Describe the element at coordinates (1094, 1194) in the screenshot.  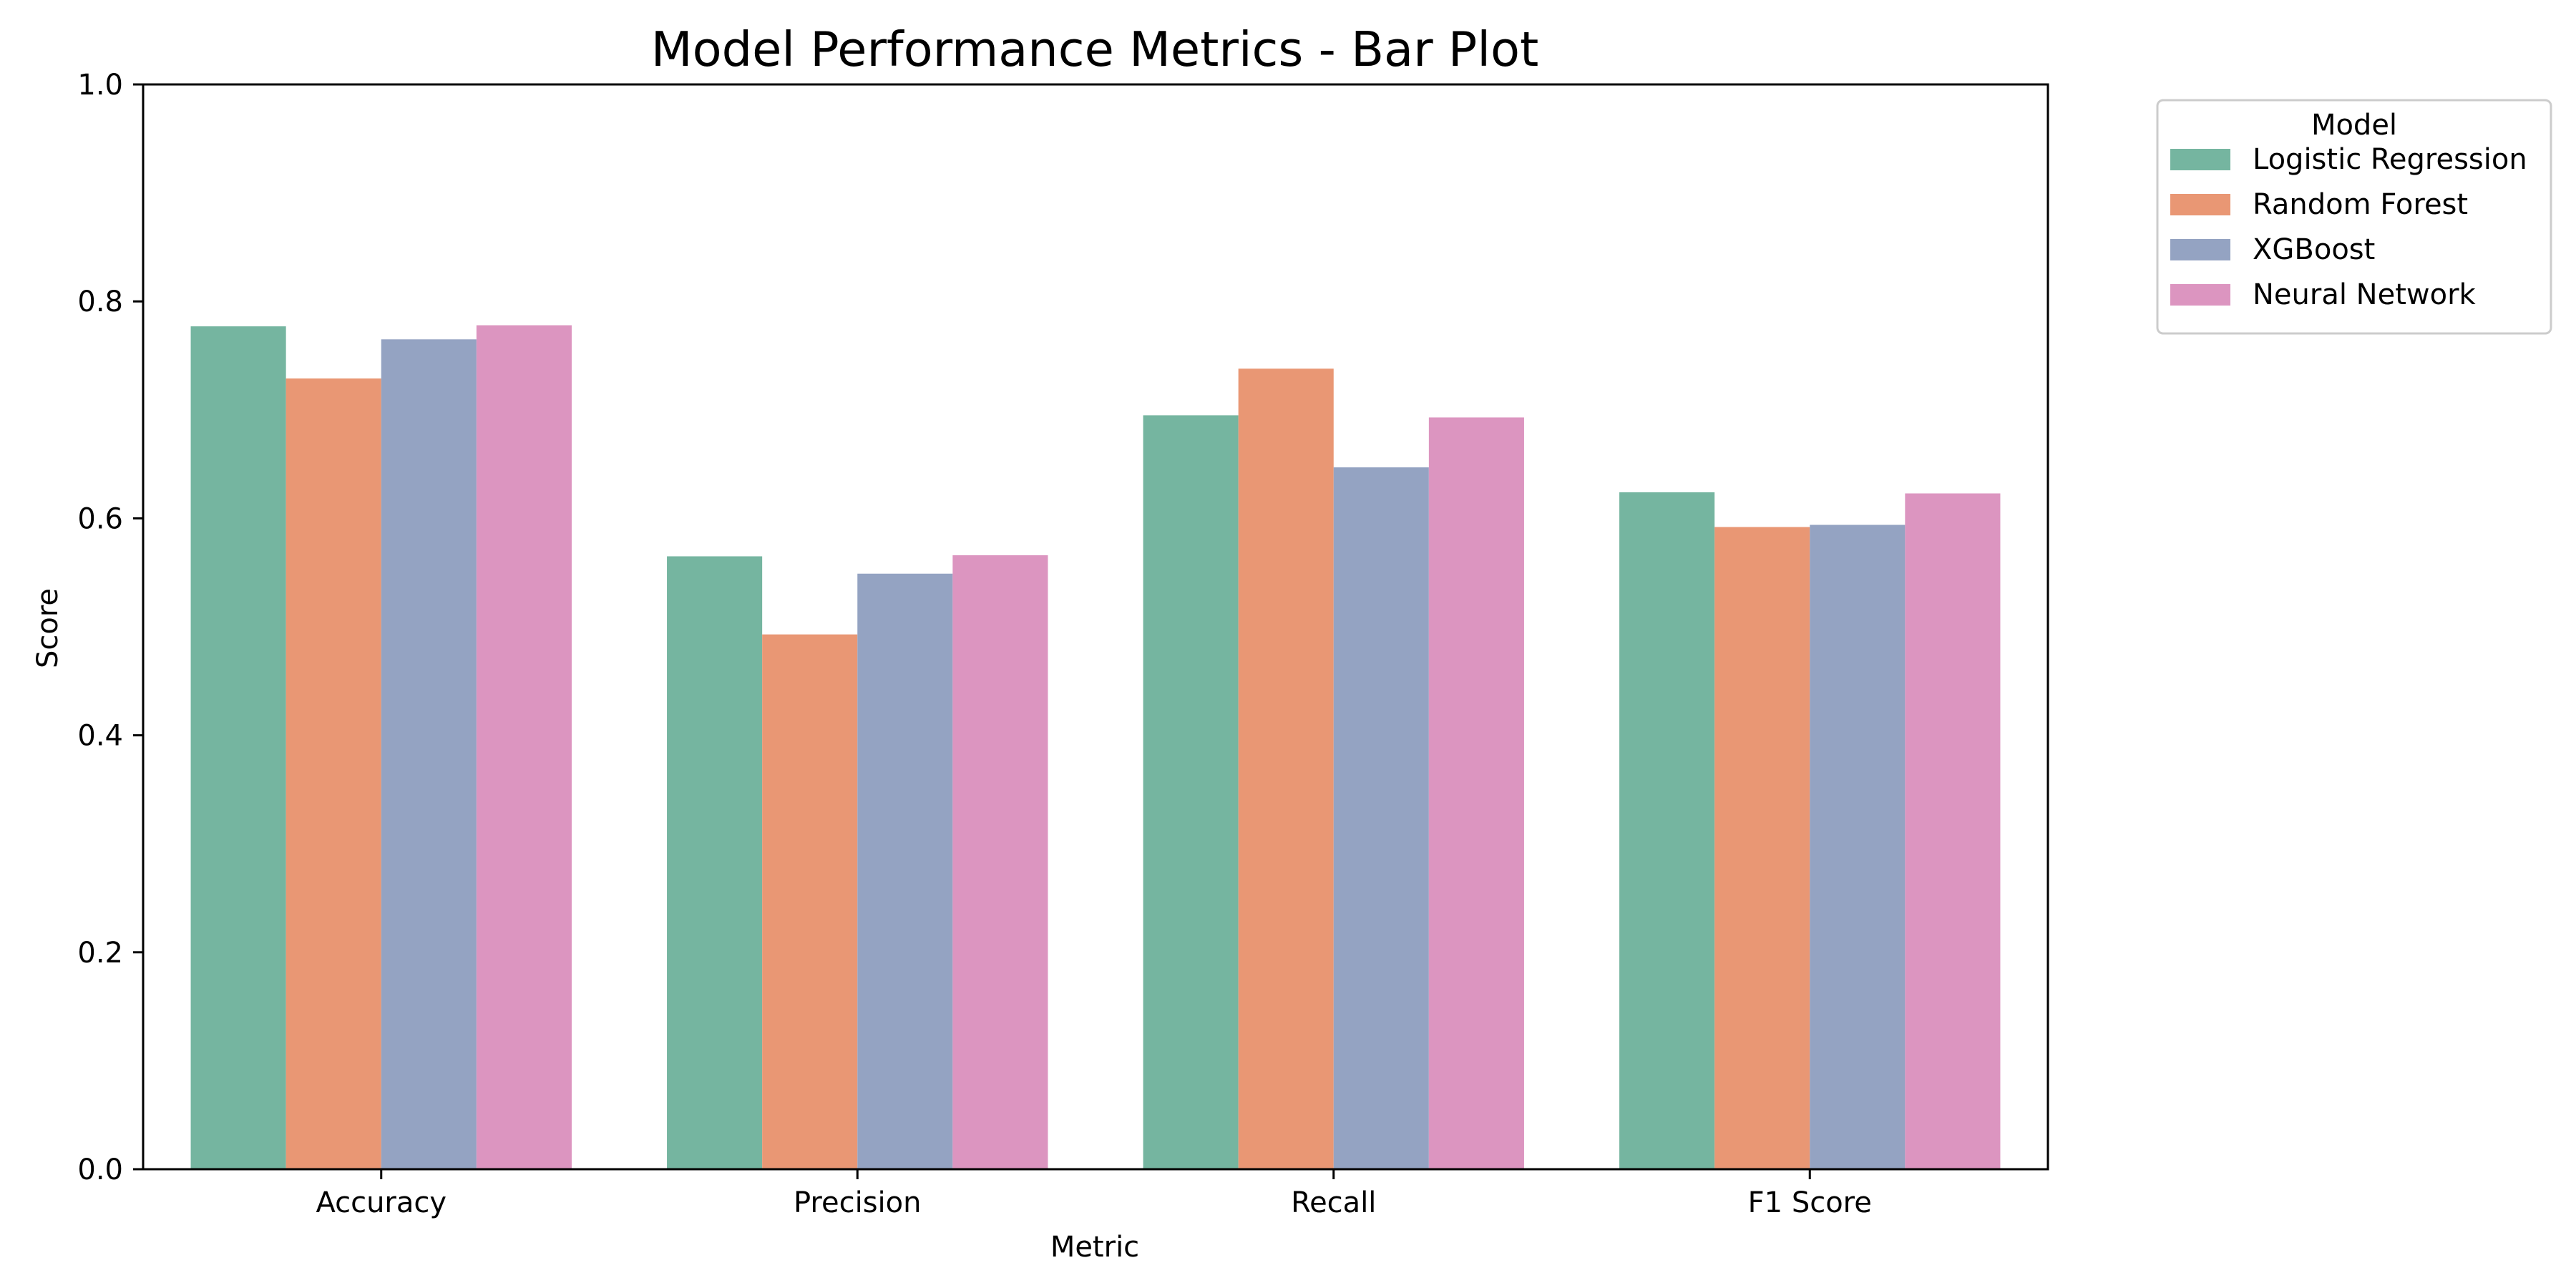
I see `x-axis: Accuracy Precision Recall F1 Score` at that location.